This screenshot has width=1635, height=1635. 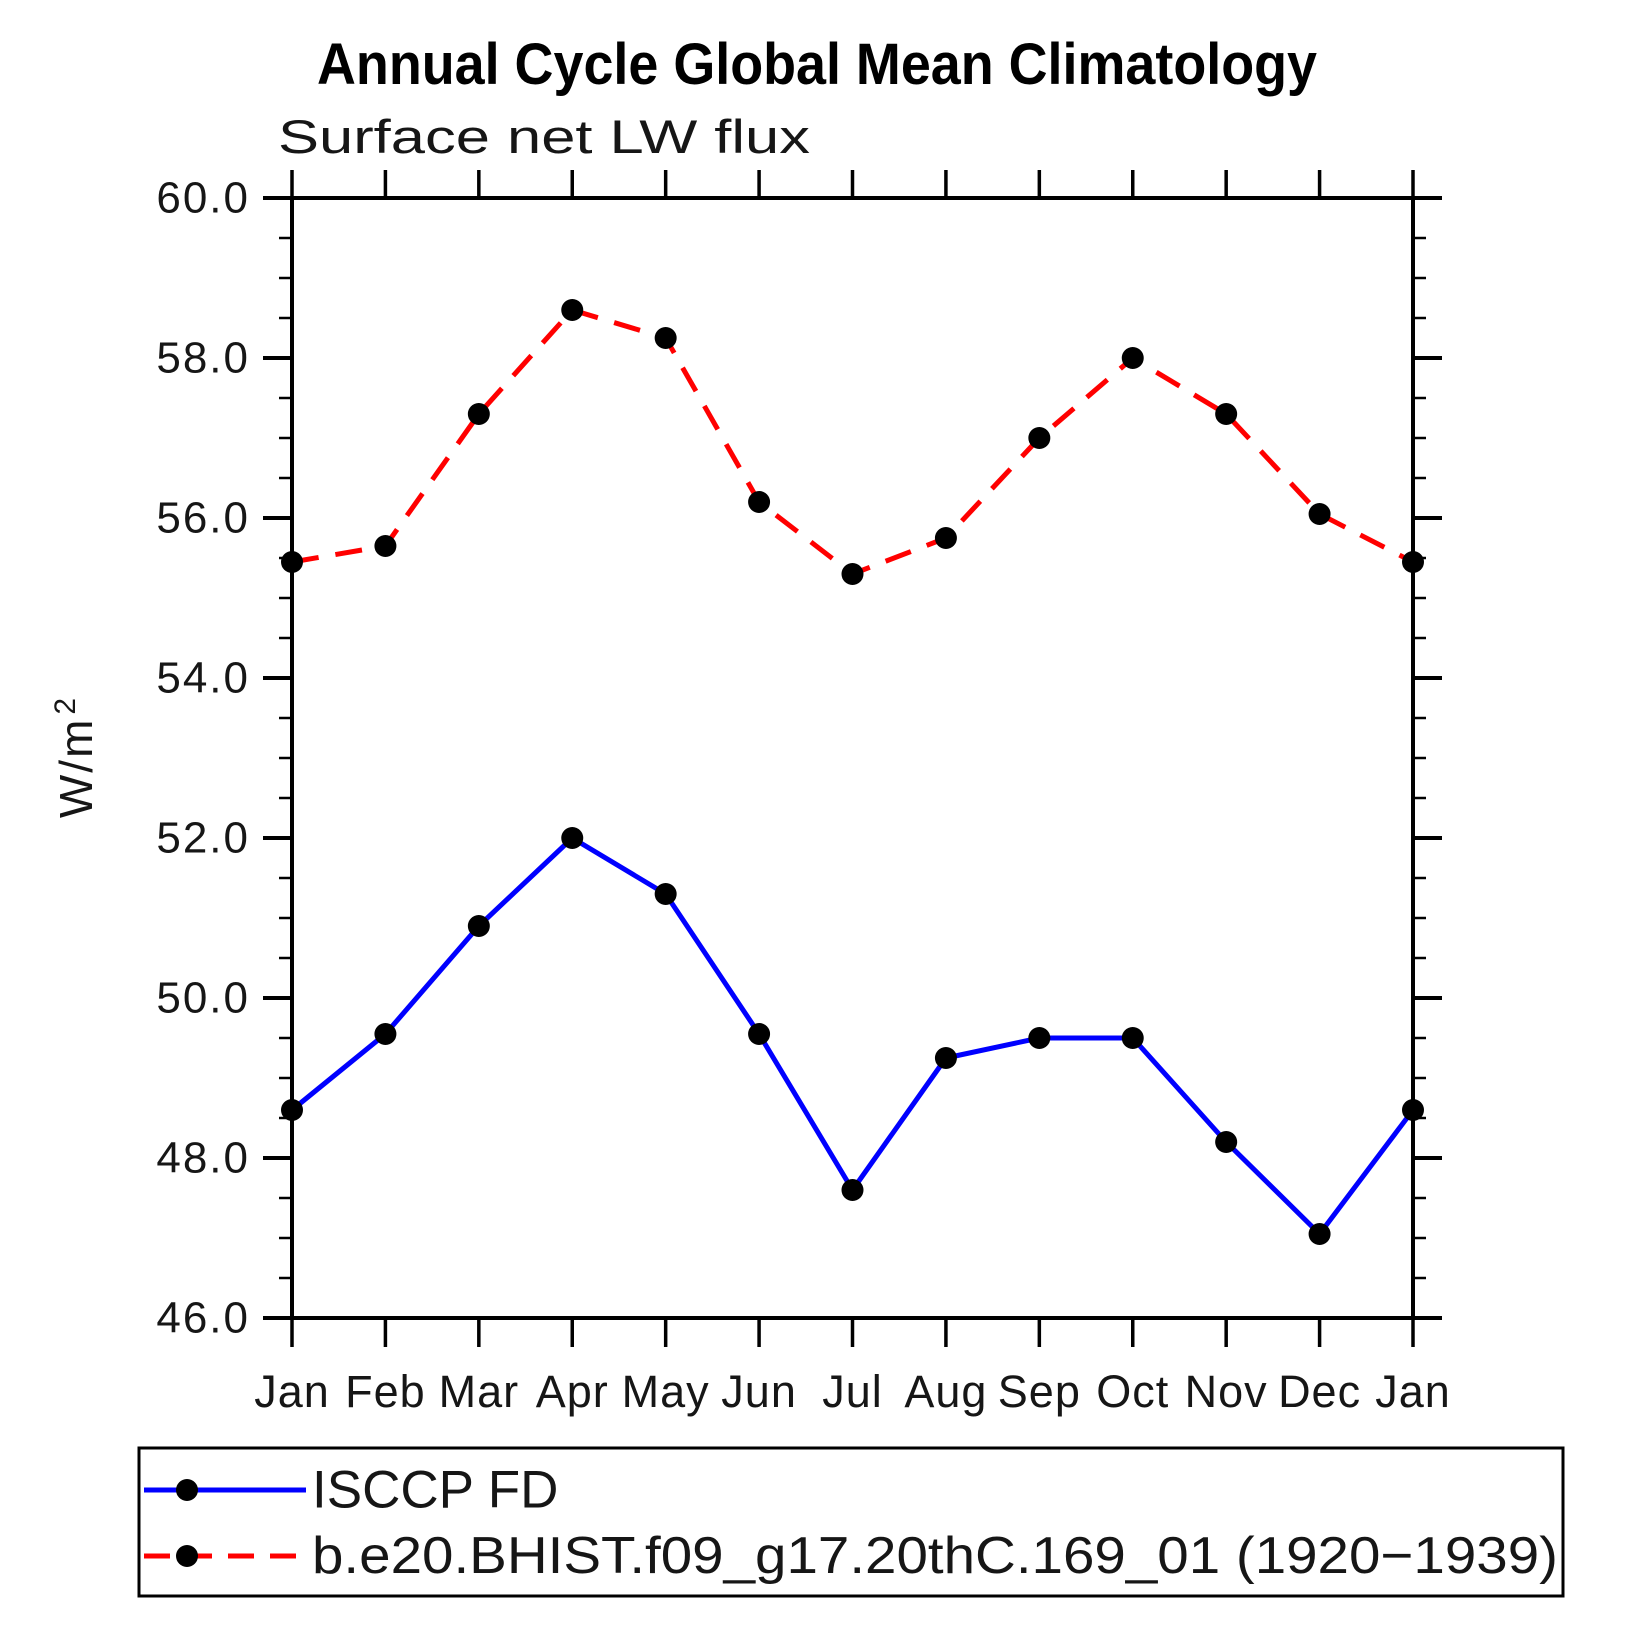 I want to click on y-tick-label: 46.0, so click(x=203, y=1318).